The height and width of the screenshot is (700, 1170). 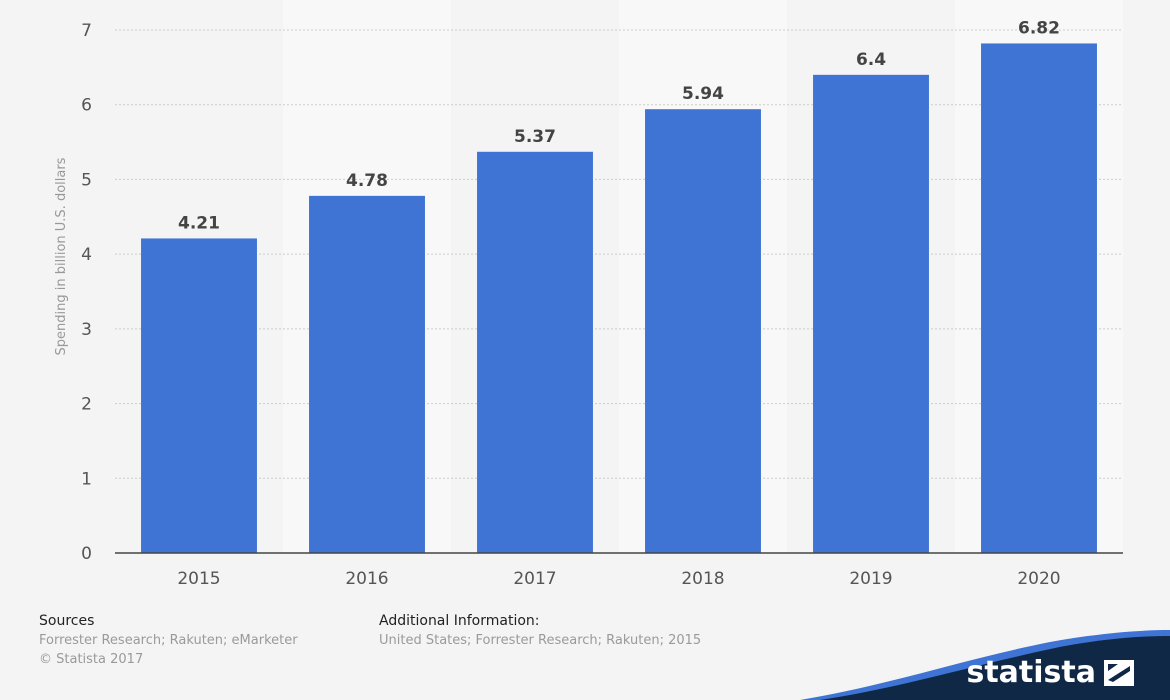 What do you see at coordinates (618, 579) in the screenshot?
I see `x-axis-ticks: 2015 2016 2017 2018 2019 2020` at bounding box center [618, 579].